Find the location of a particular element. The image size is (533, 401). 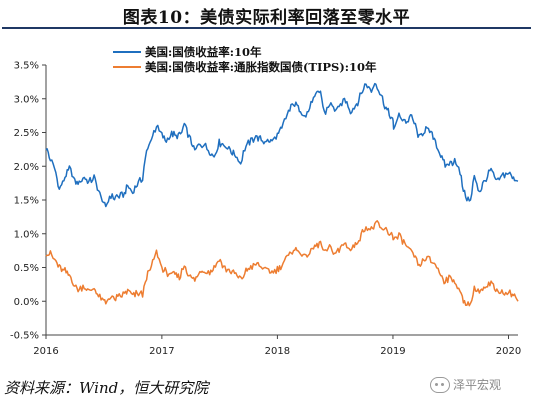

legend-label: 美国:国债收益率:10年 is located at coordinates (203, 52).